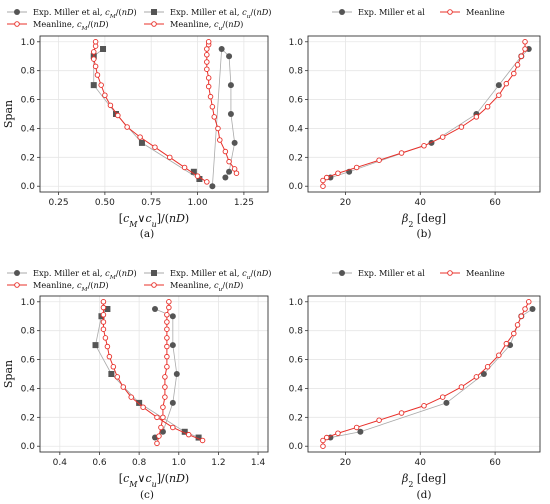 The width and height of the screenshot is (550, 504). Describe the element at coordinates (60, 463) in the screenshot. I see `x-tick-label: 0.4` at that location.